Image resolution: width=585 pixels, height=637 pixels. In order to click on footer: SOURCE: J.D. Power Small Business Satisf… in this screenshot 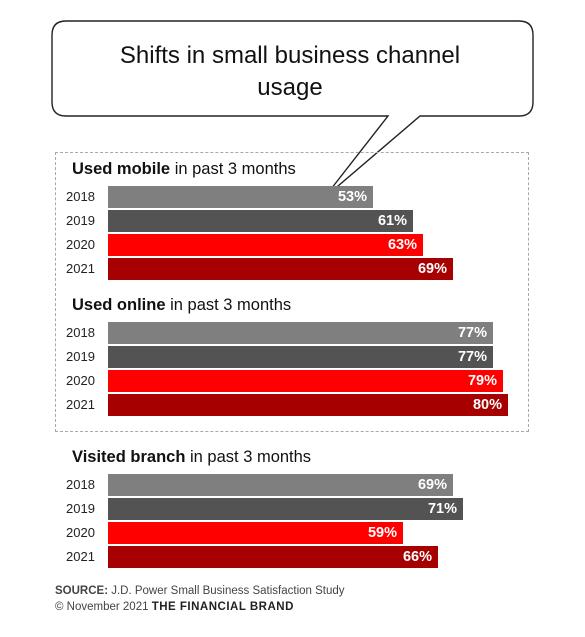, I will do `click(200, 599)`.